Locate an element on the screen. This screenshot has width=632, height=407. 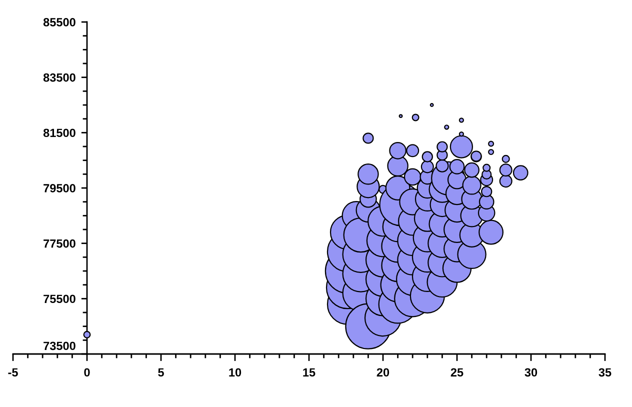
y-tick-label: 85500 is located at coordinates (59, 22).